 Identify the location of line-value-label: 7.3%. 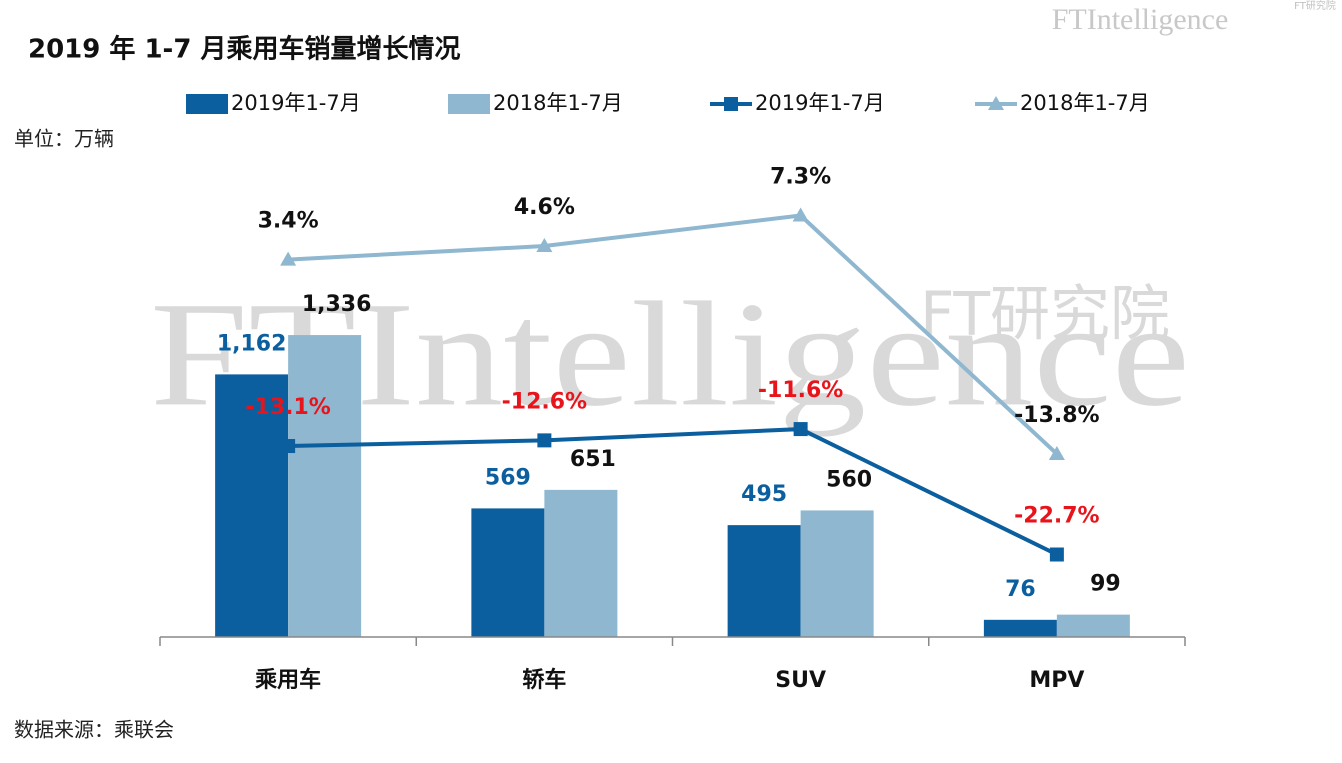
(800, 177).